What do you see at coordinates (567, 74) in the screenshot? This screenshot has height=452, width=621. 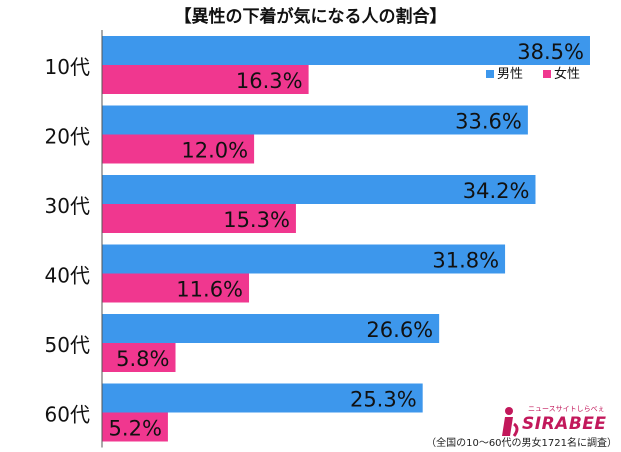 I see `legend-label: 女性` at bounding box center [567, 74].